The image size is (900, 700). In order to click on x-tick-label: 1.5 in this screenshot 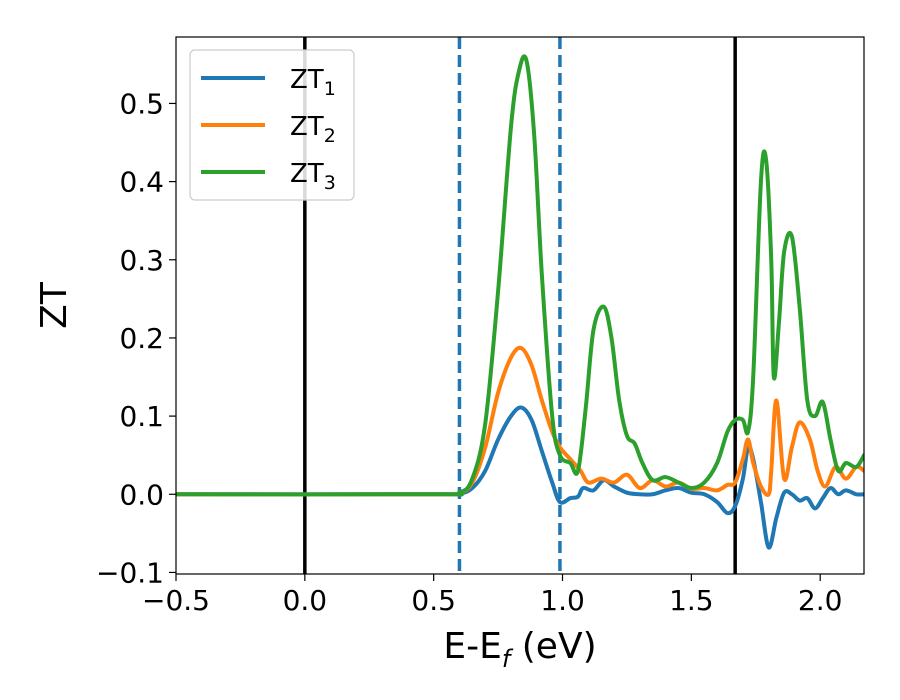, I will do `click(691, 600)`.